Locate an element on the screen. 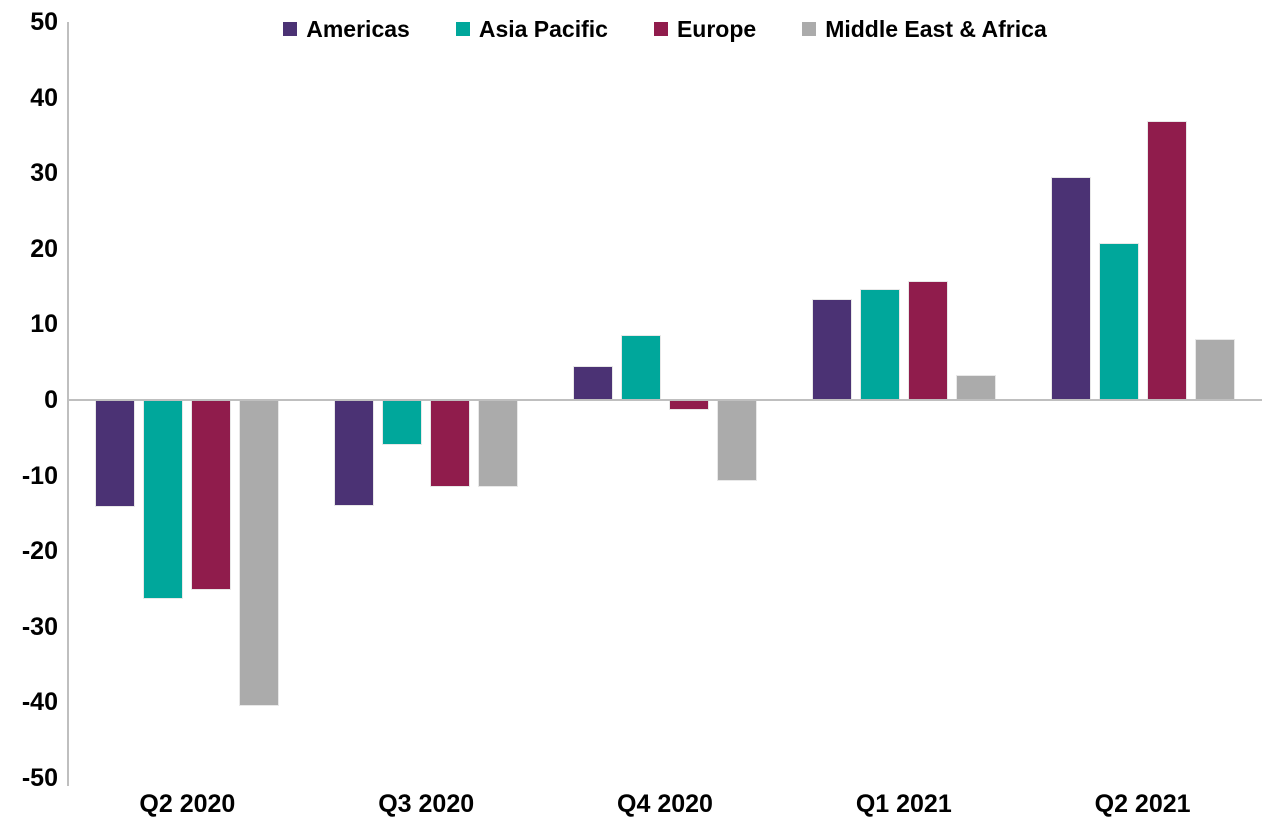 The width and height of the screenshot is (1280, 833). x-category-label: Q3 2020 is located at coordinates (426, 804).